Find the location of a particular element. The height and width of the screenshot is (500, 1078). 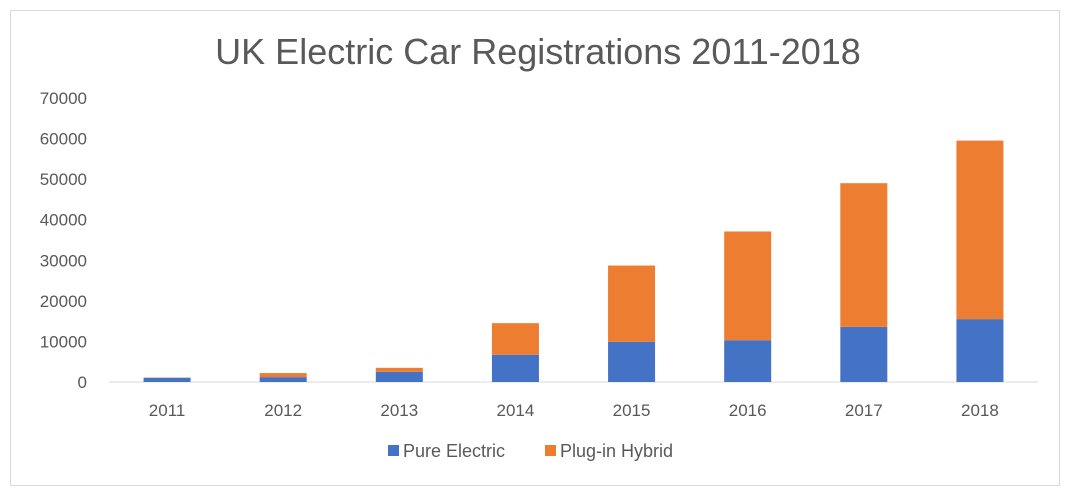

x-tick-label: 2013 is located at coordinates (399, 410).